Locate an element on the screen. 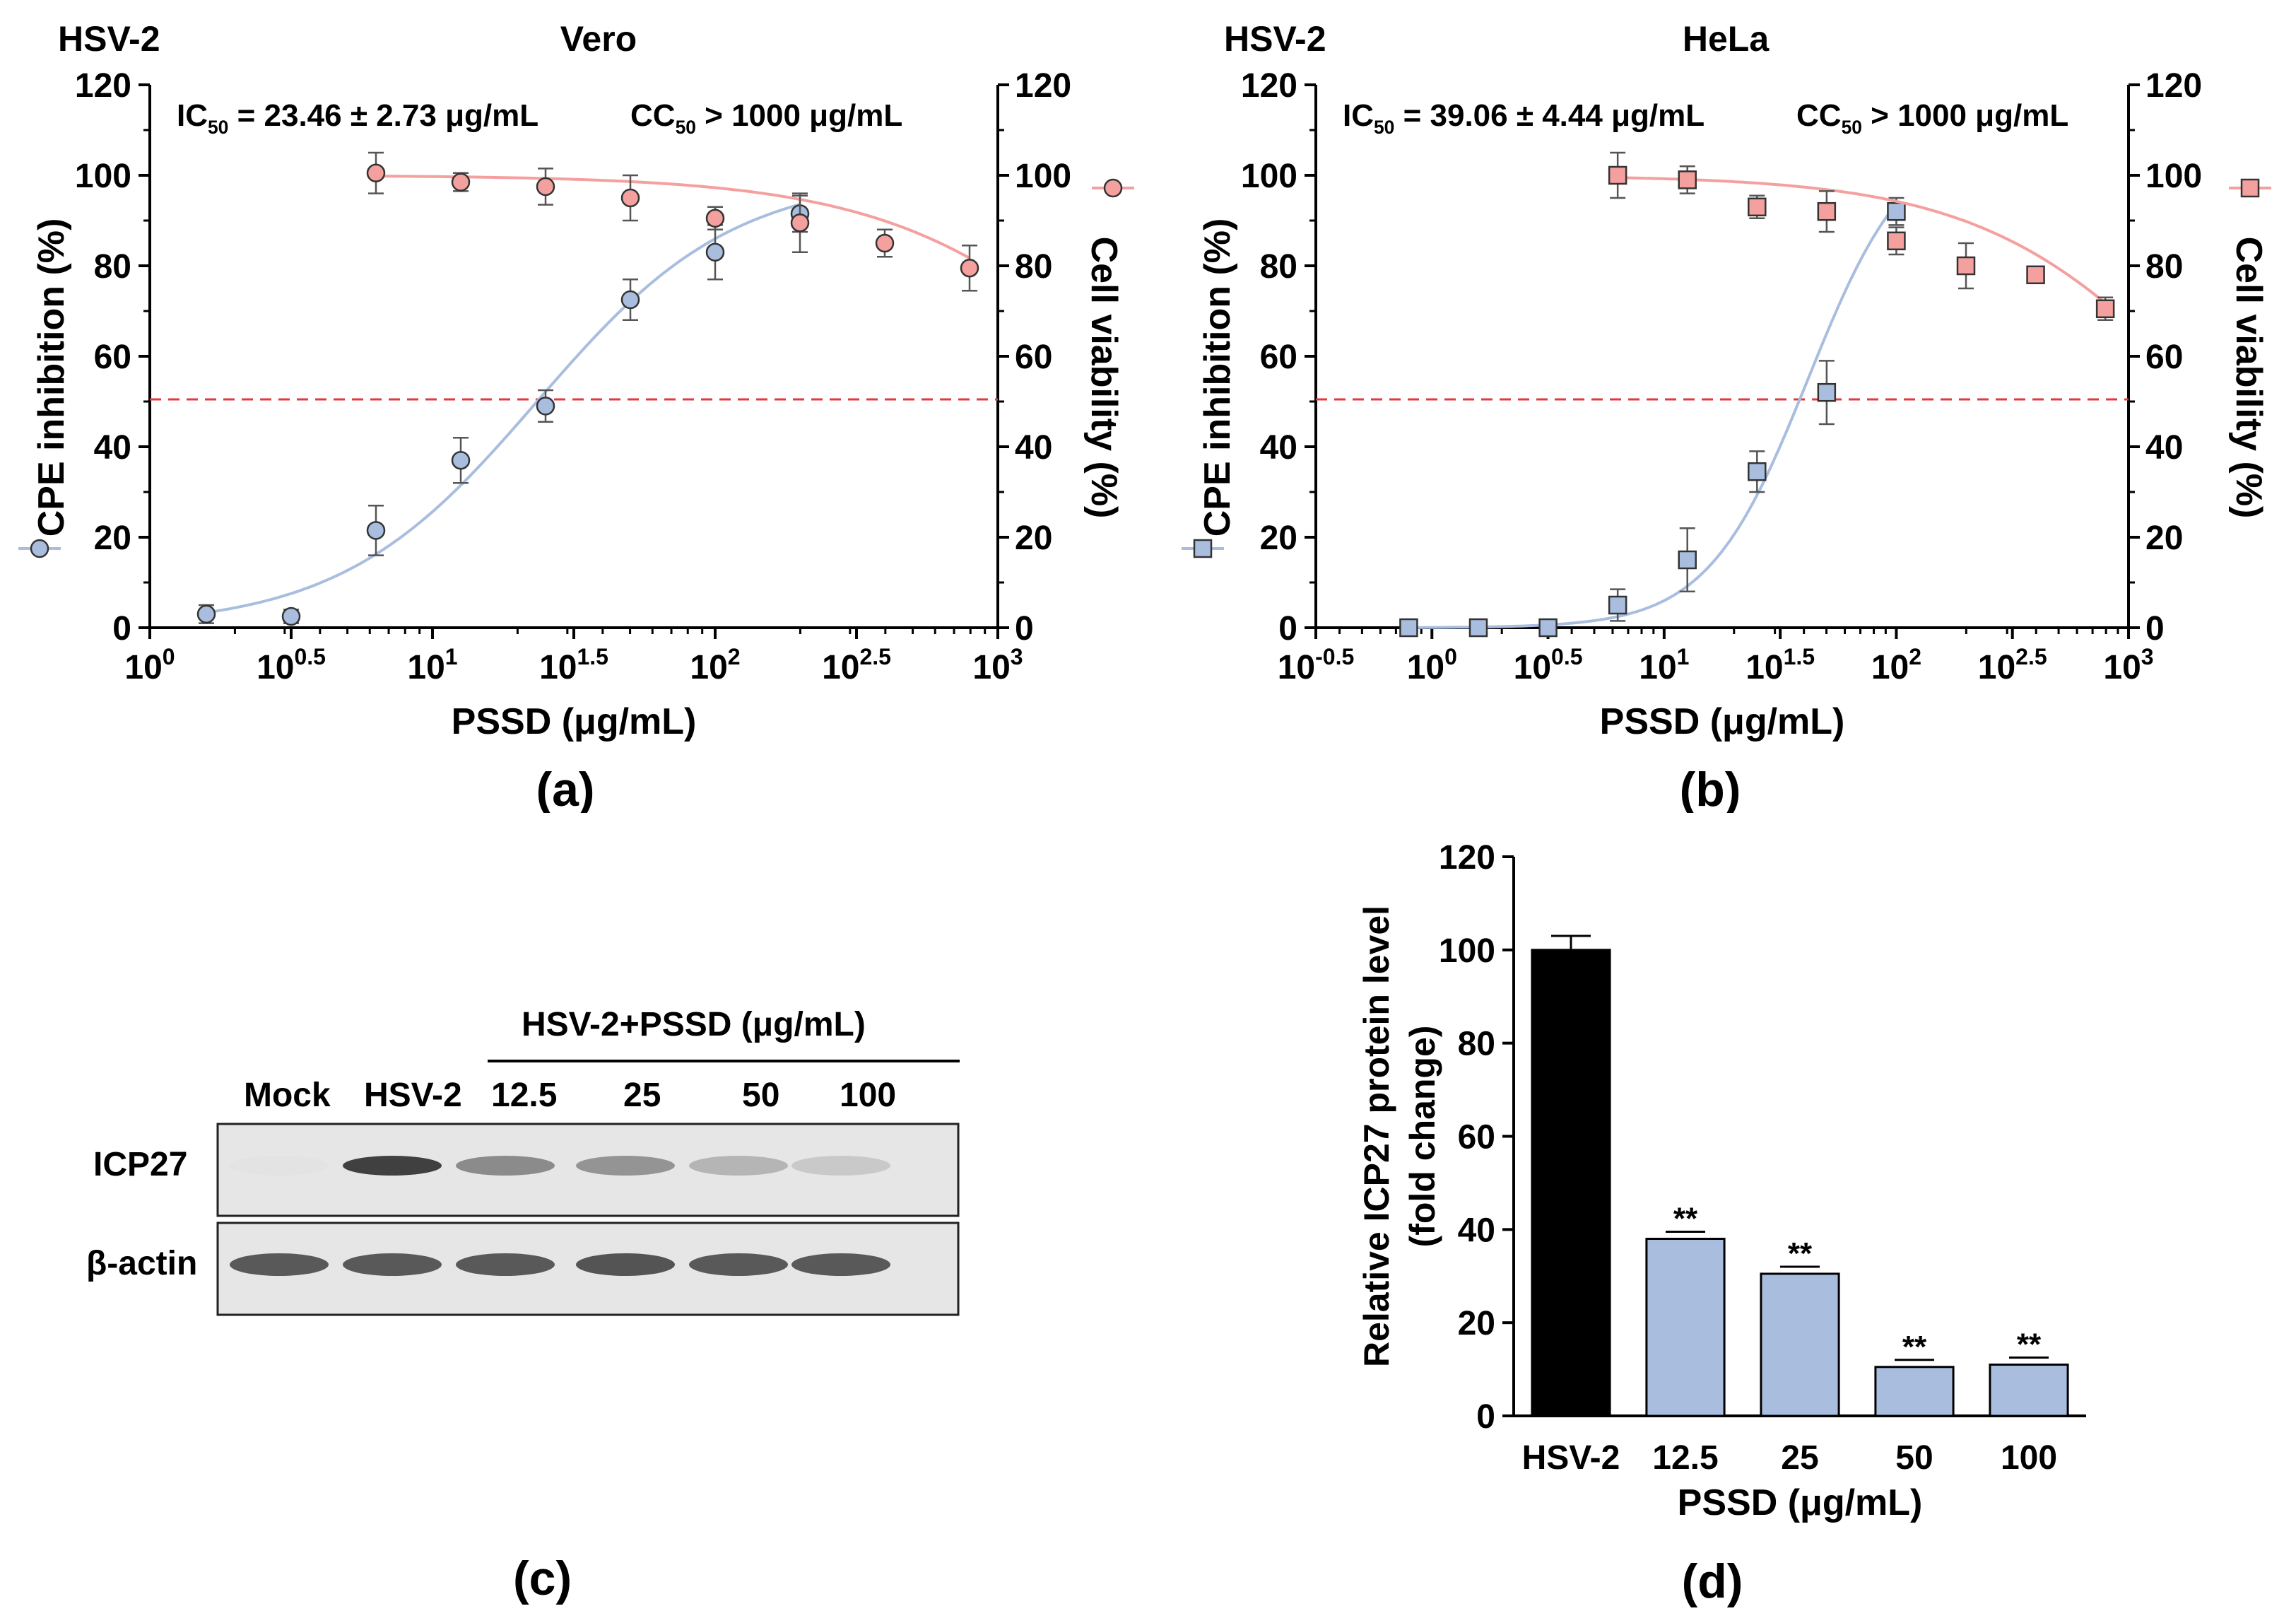 The width and height of the screenshot is (2296, 1623). blot-image is located at coordinates (588, 1219).